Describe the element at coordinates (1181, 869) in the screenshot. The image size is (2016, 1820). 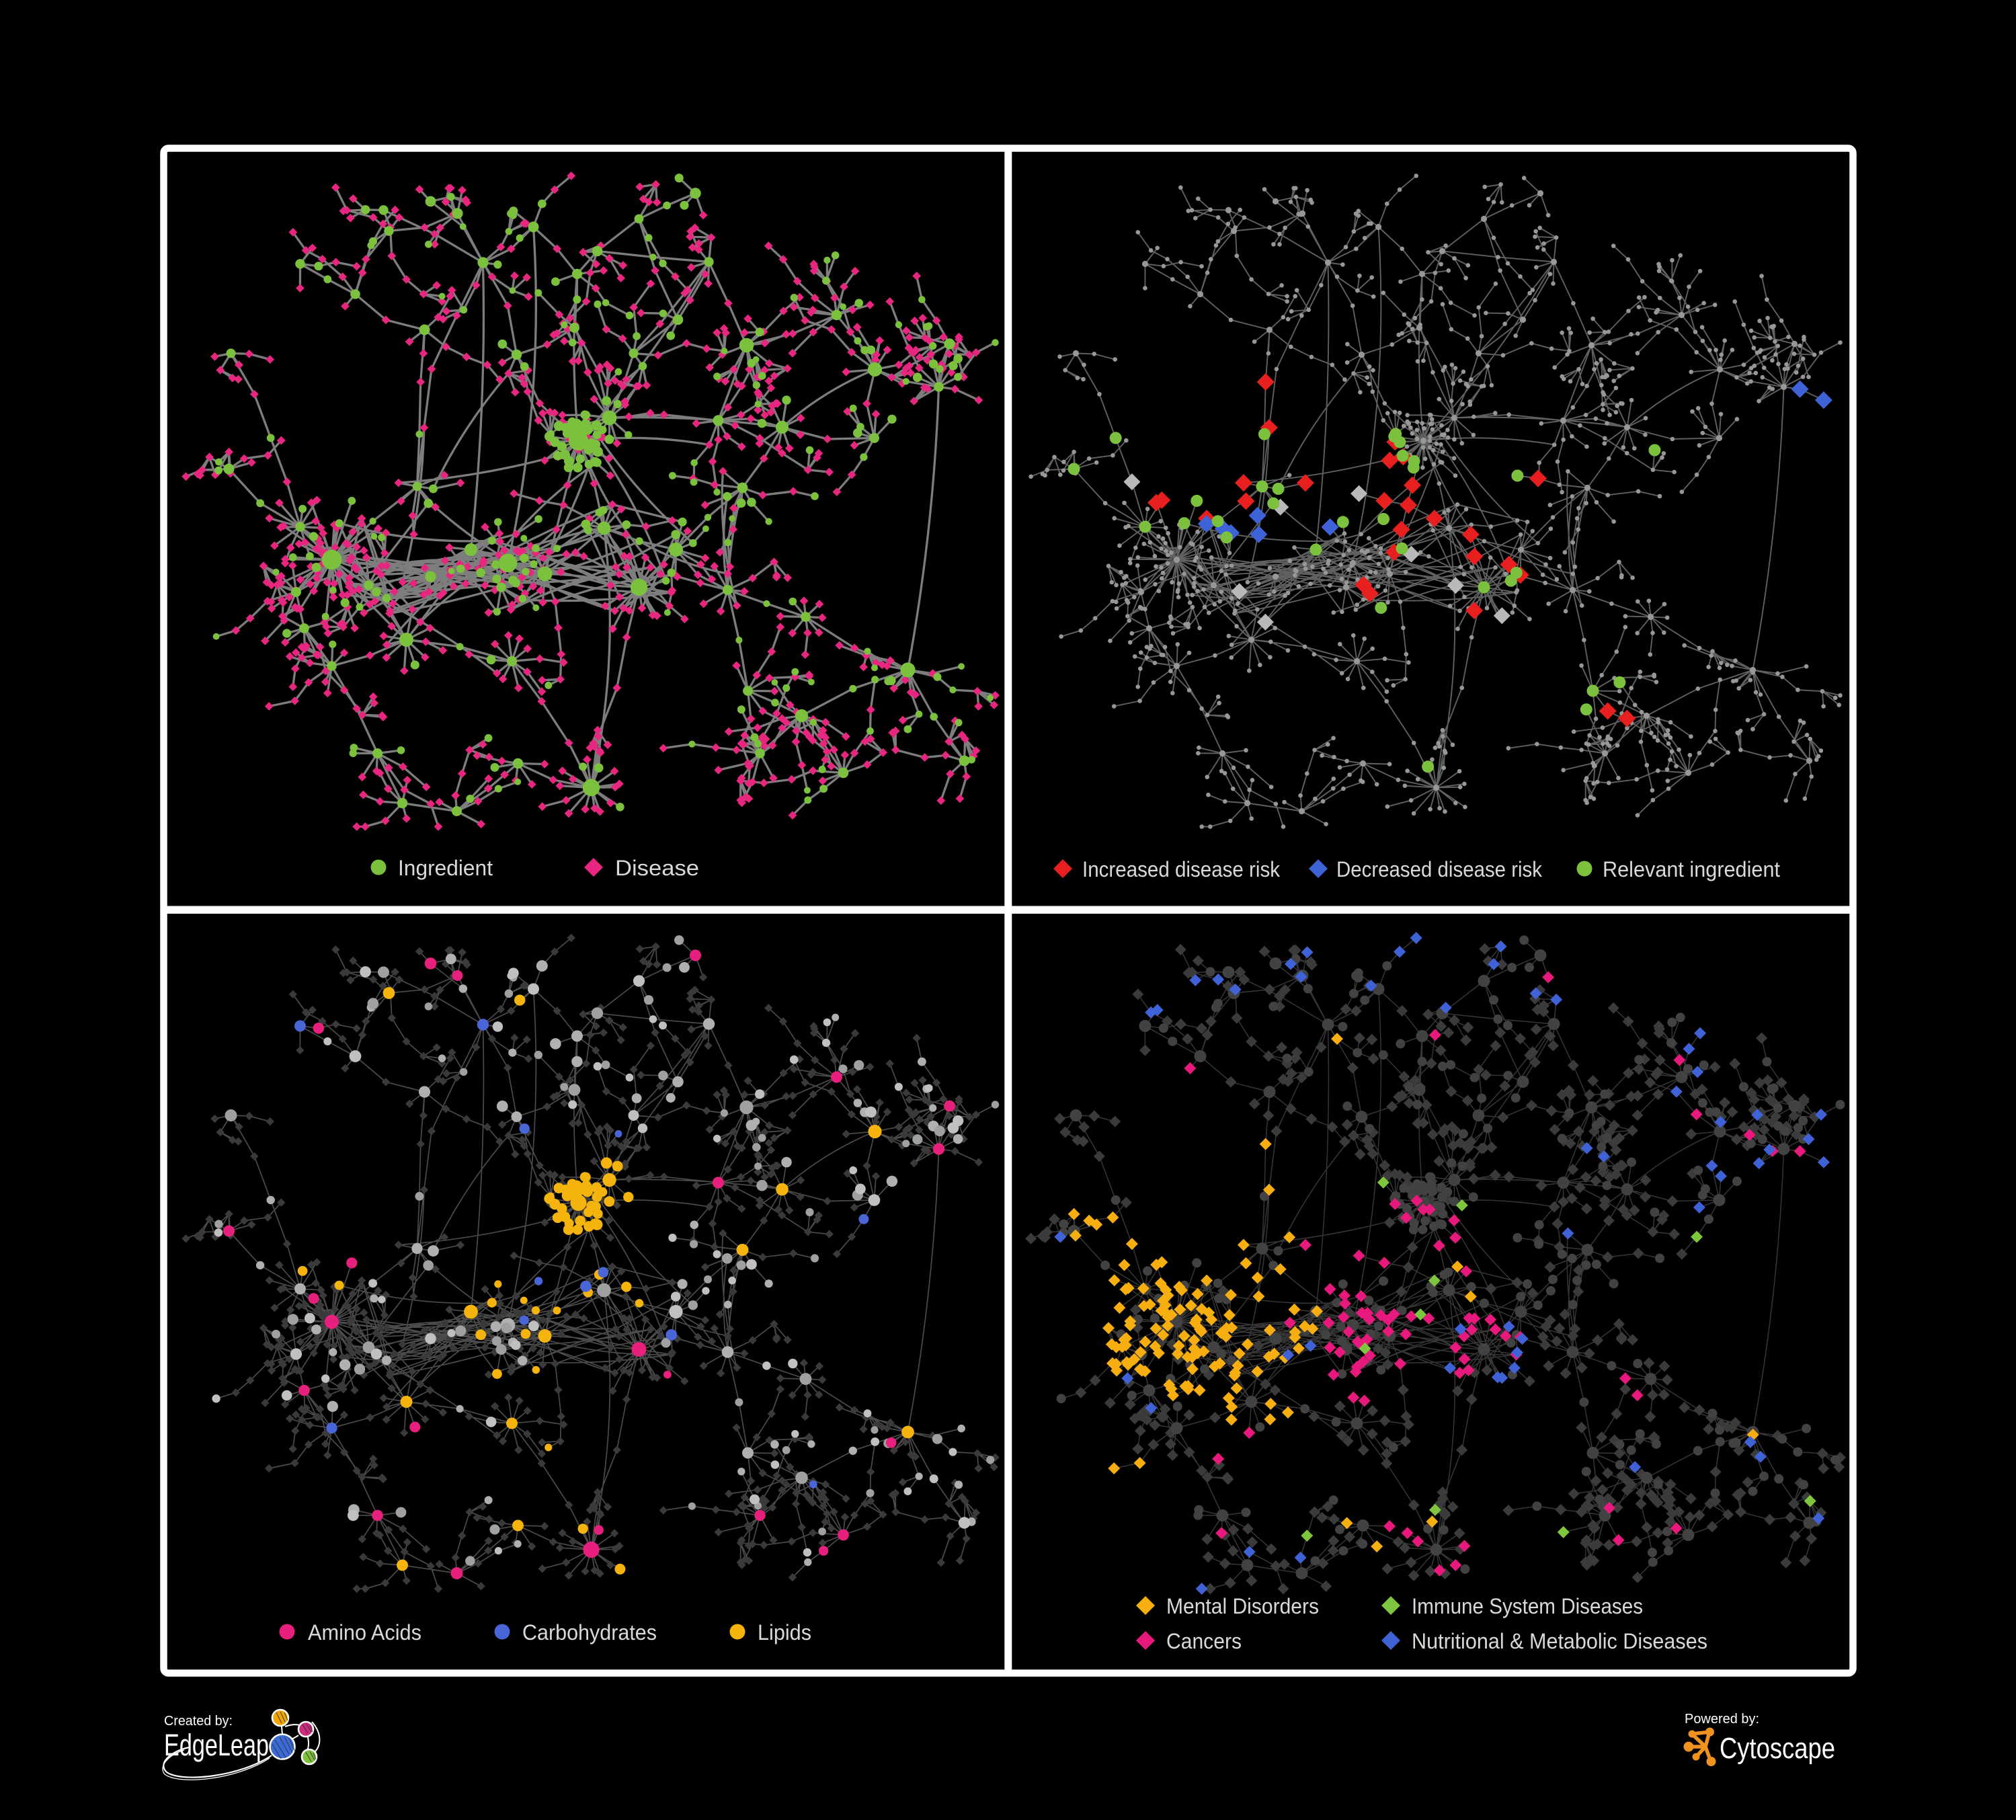
I see `svg-text: Increased disease risk` at that location.